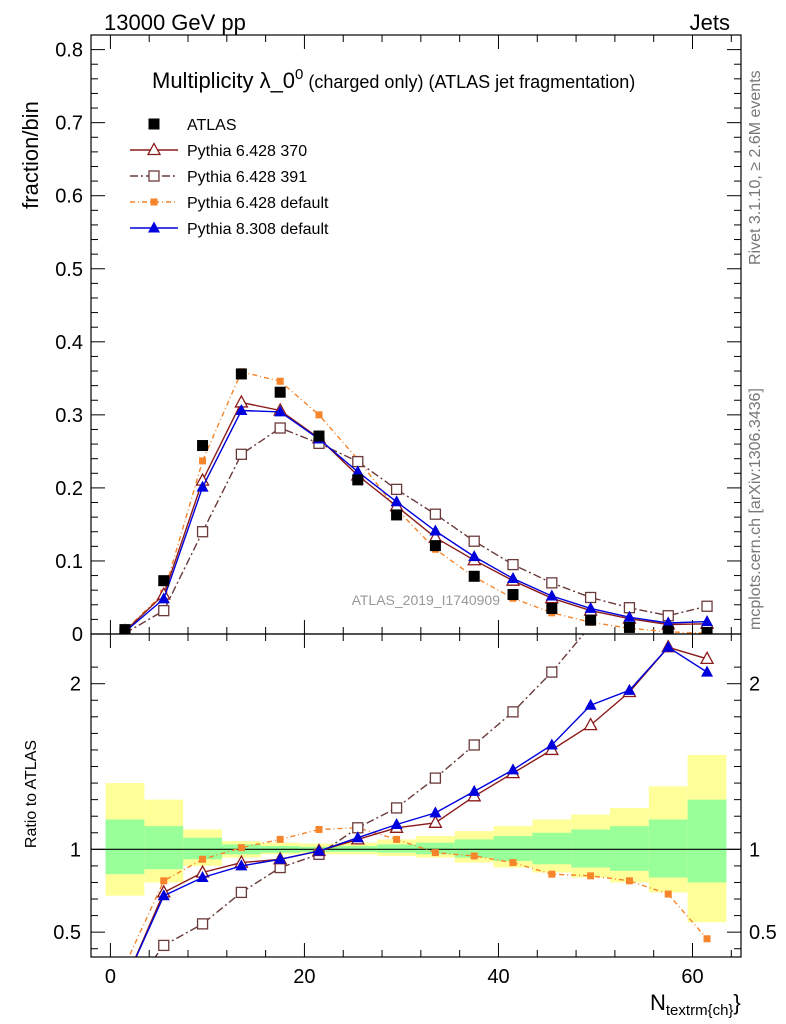 Image resolution: width=786 pixels, height=1024 pixels. Describe the element at coordinates (67, 933) in the screenshot. I see `ratio-y-tick-label: 0.5` at that location.